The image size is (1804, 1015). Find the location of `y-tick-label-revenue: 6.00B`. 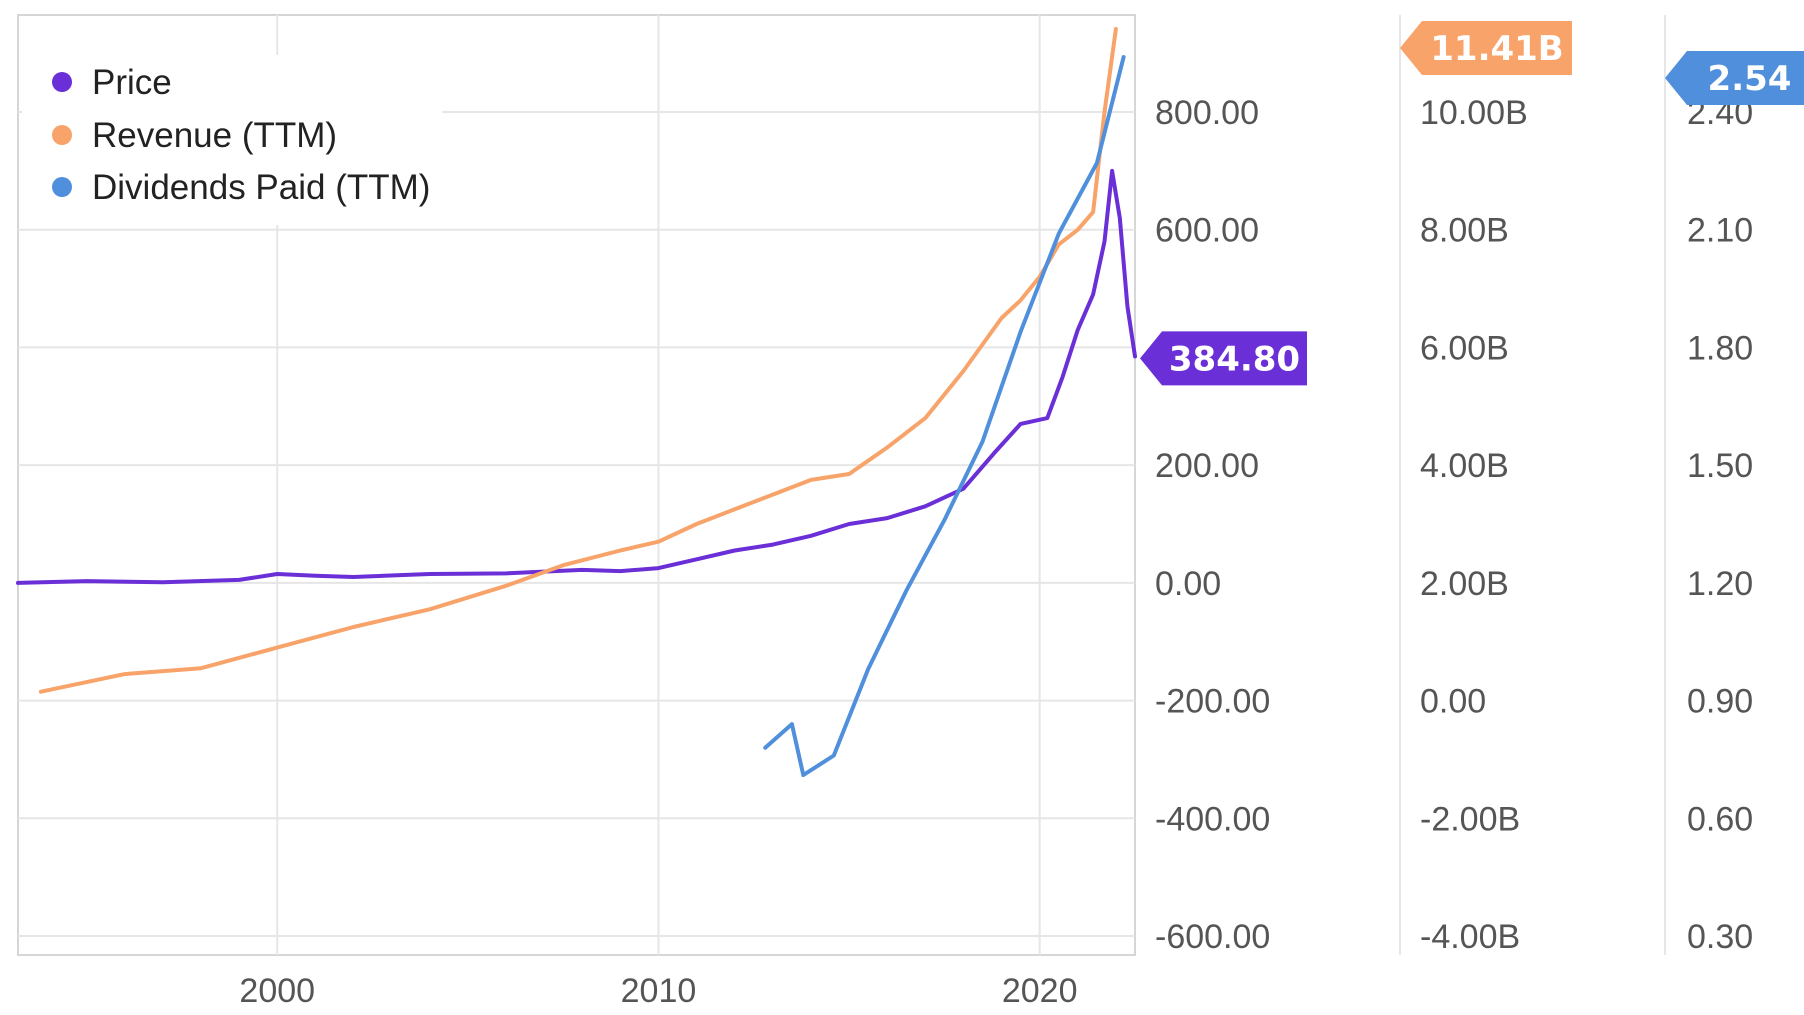

y-tick-label-revenue: 6.00B is located at coordinates (1464, 348).